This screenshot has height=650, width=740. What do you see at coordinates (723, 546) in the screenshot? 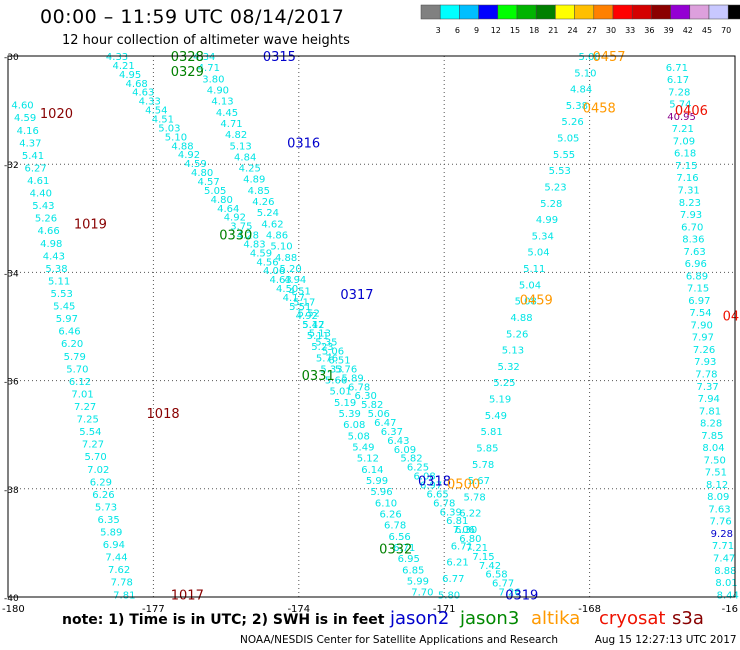
I see `swh-value: 7.71` at bounding box center [723, 546].